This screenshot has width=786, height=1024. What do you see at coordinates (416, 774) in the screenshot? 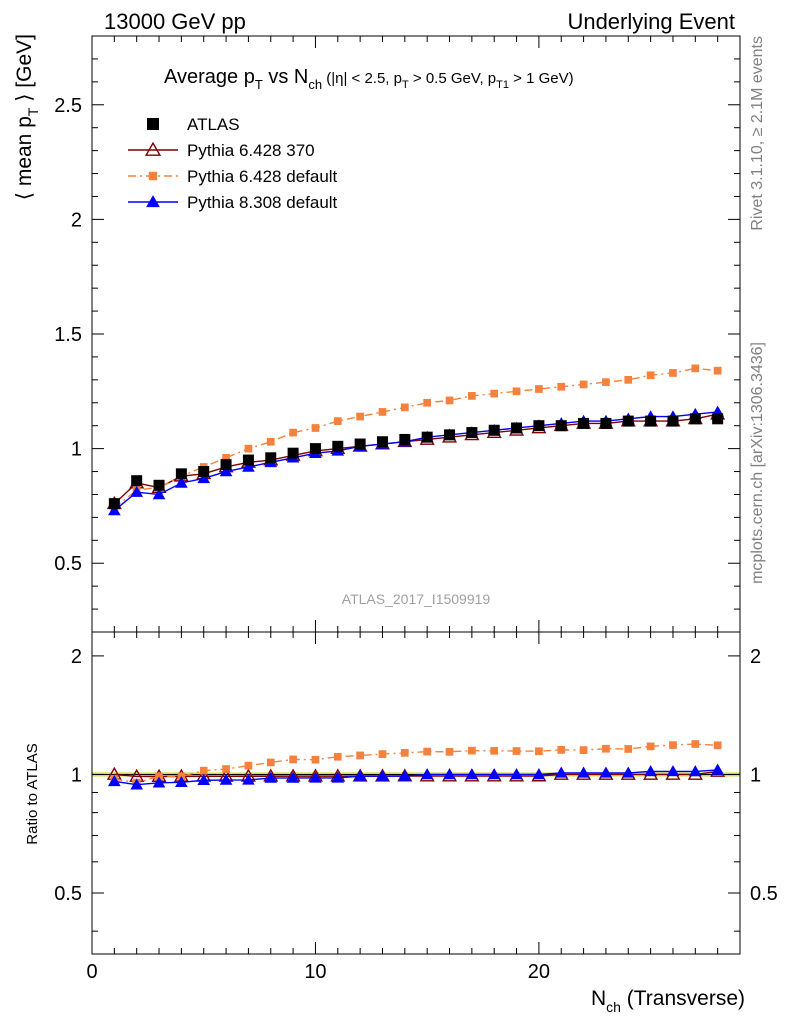
I see `ratio-line` at bounding box center [416, 774].